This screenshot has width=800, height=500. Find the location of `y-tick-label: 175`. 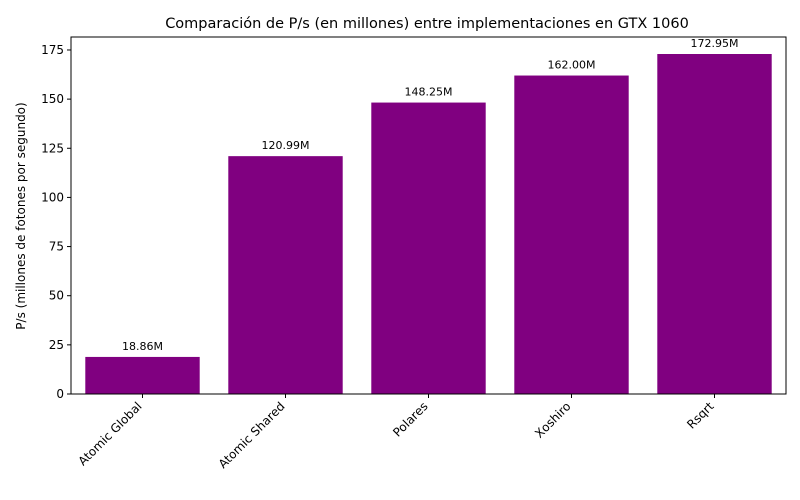

y-tick-label: 175 is located at coordinates (52, 50).